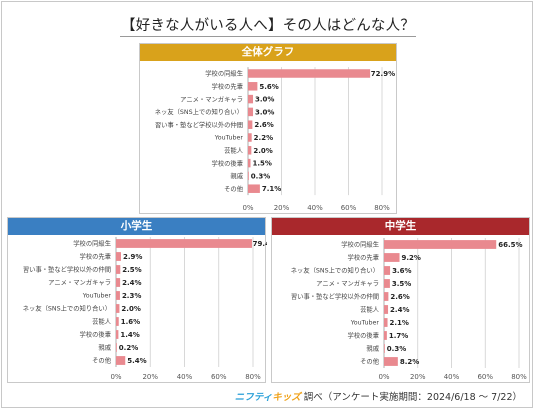 Image resolution: width=536 pixels, height=411 pixels. What do you see at coordinates (335, 270) in the screenshot?
I see `junior-high-category-label: ネッ友（SNS上での知り合い）` at bounding box center [335, 270].